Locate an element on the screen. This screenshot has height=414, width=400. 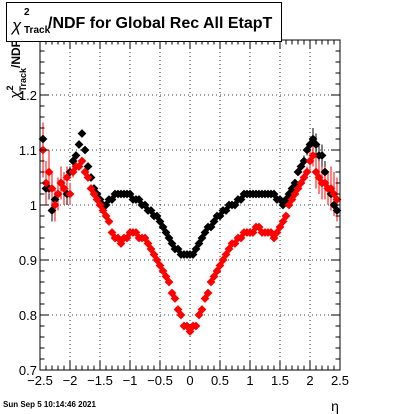
title-chi: χ is located at coordinates (17, 25).